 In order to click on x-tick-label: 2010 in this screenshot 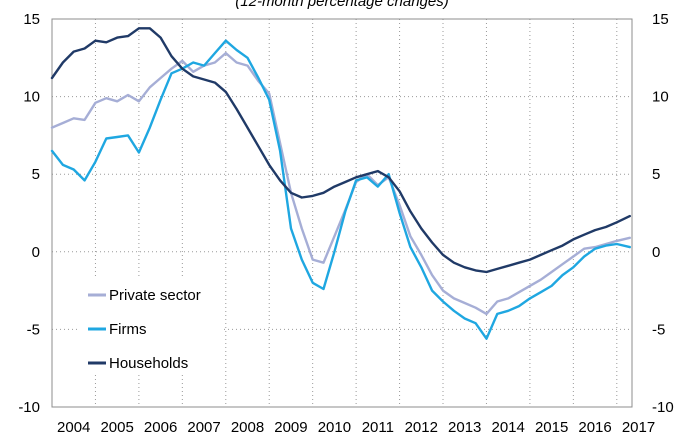, I will do `click(334, 427)`.